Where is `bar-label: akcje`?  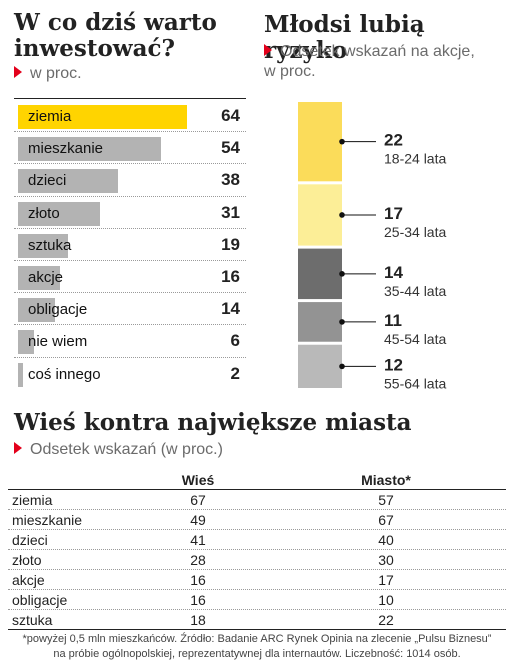 bar-label: akcje is located at coordinates (46, 277).